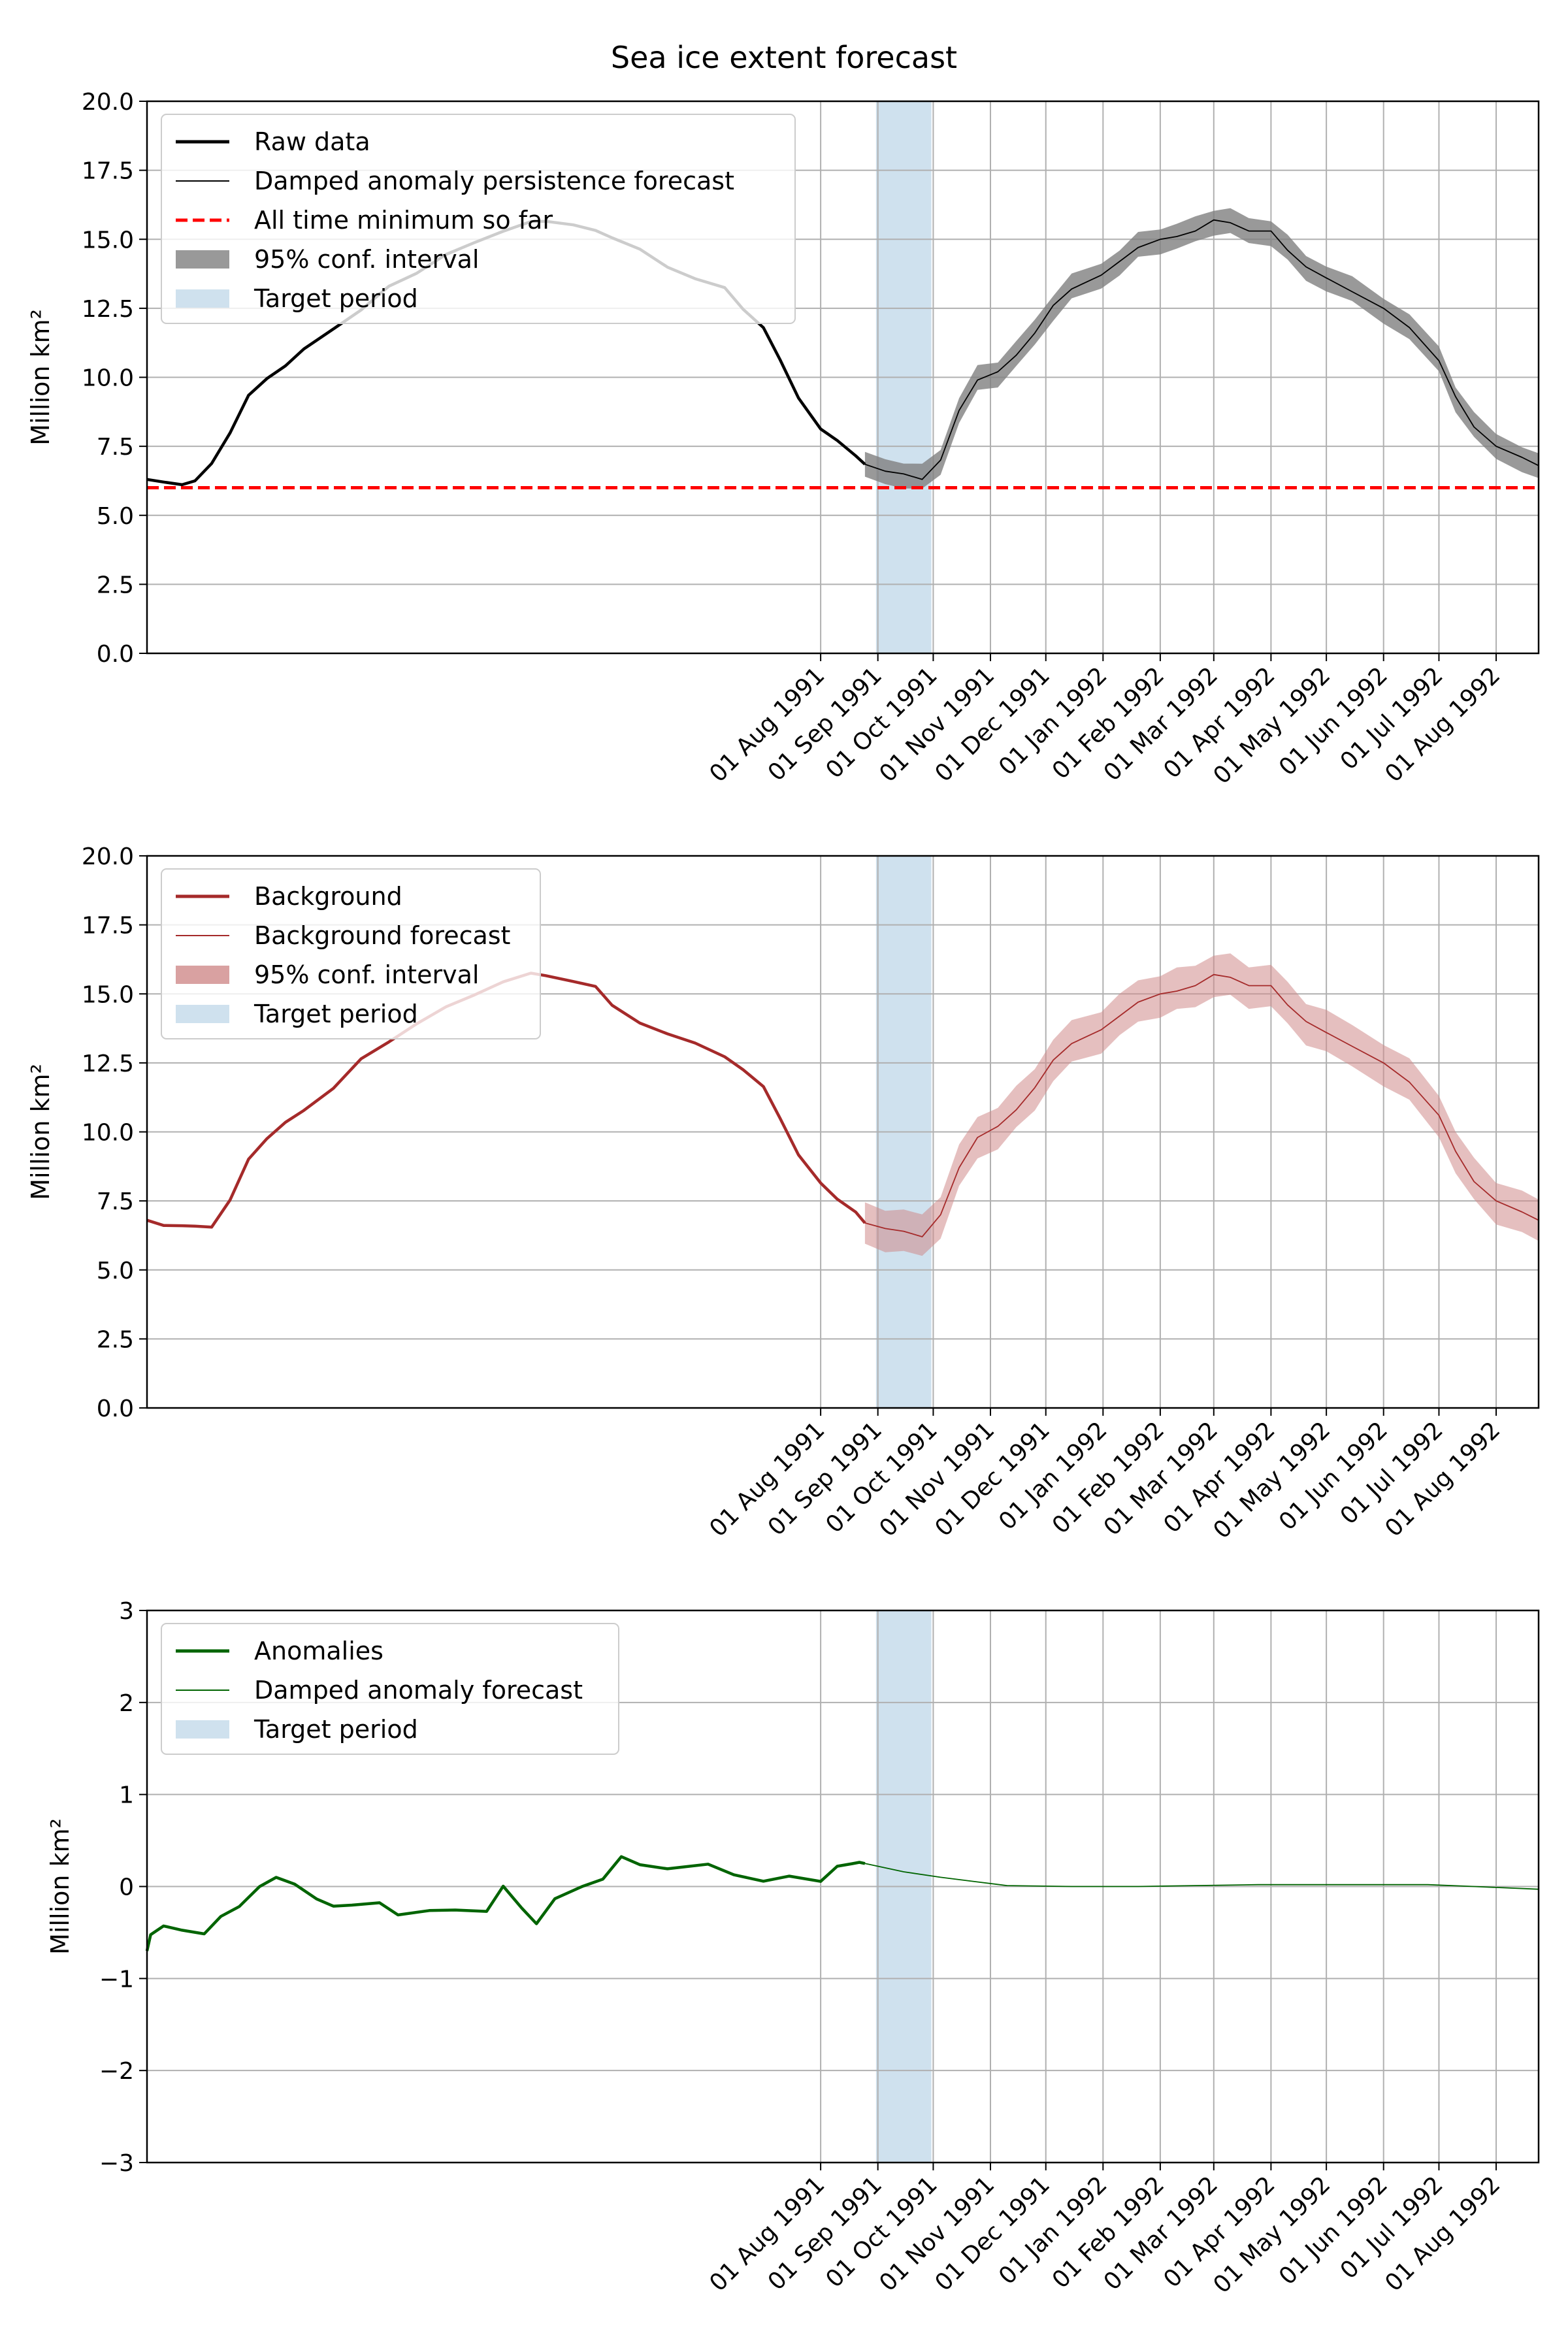 The image size is (1568, 2352). What do you see at coordinates (116, 1979) in the screenshot?
I see `y-tick-label: −1` at bounding box center [116, 1979].